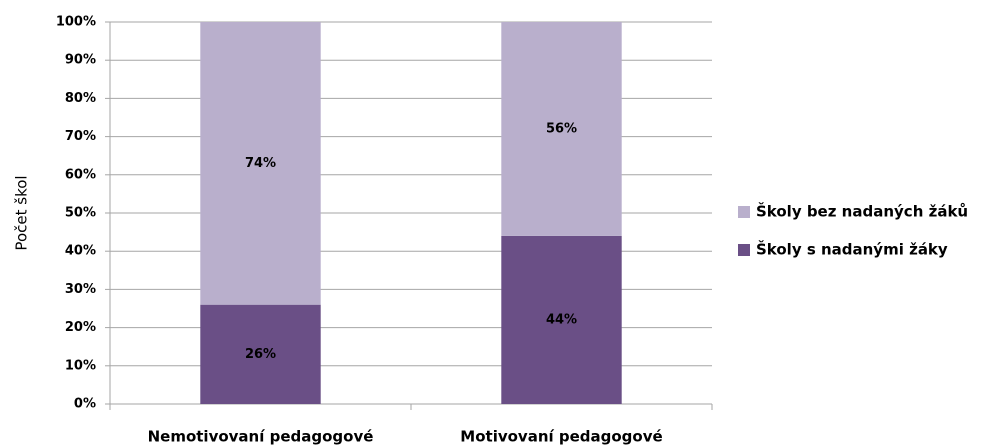 Image resolution: width=993 pixels, height=448 pixels. I want to click on y-tick-label: 10%, so click(80, 365).